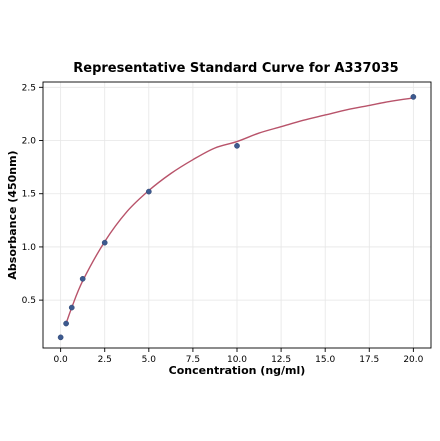  What do you see at coordinates (29, 248) in the screenshot?
I see `y-tick-label: 1.0` at bounding box center [29, 248].